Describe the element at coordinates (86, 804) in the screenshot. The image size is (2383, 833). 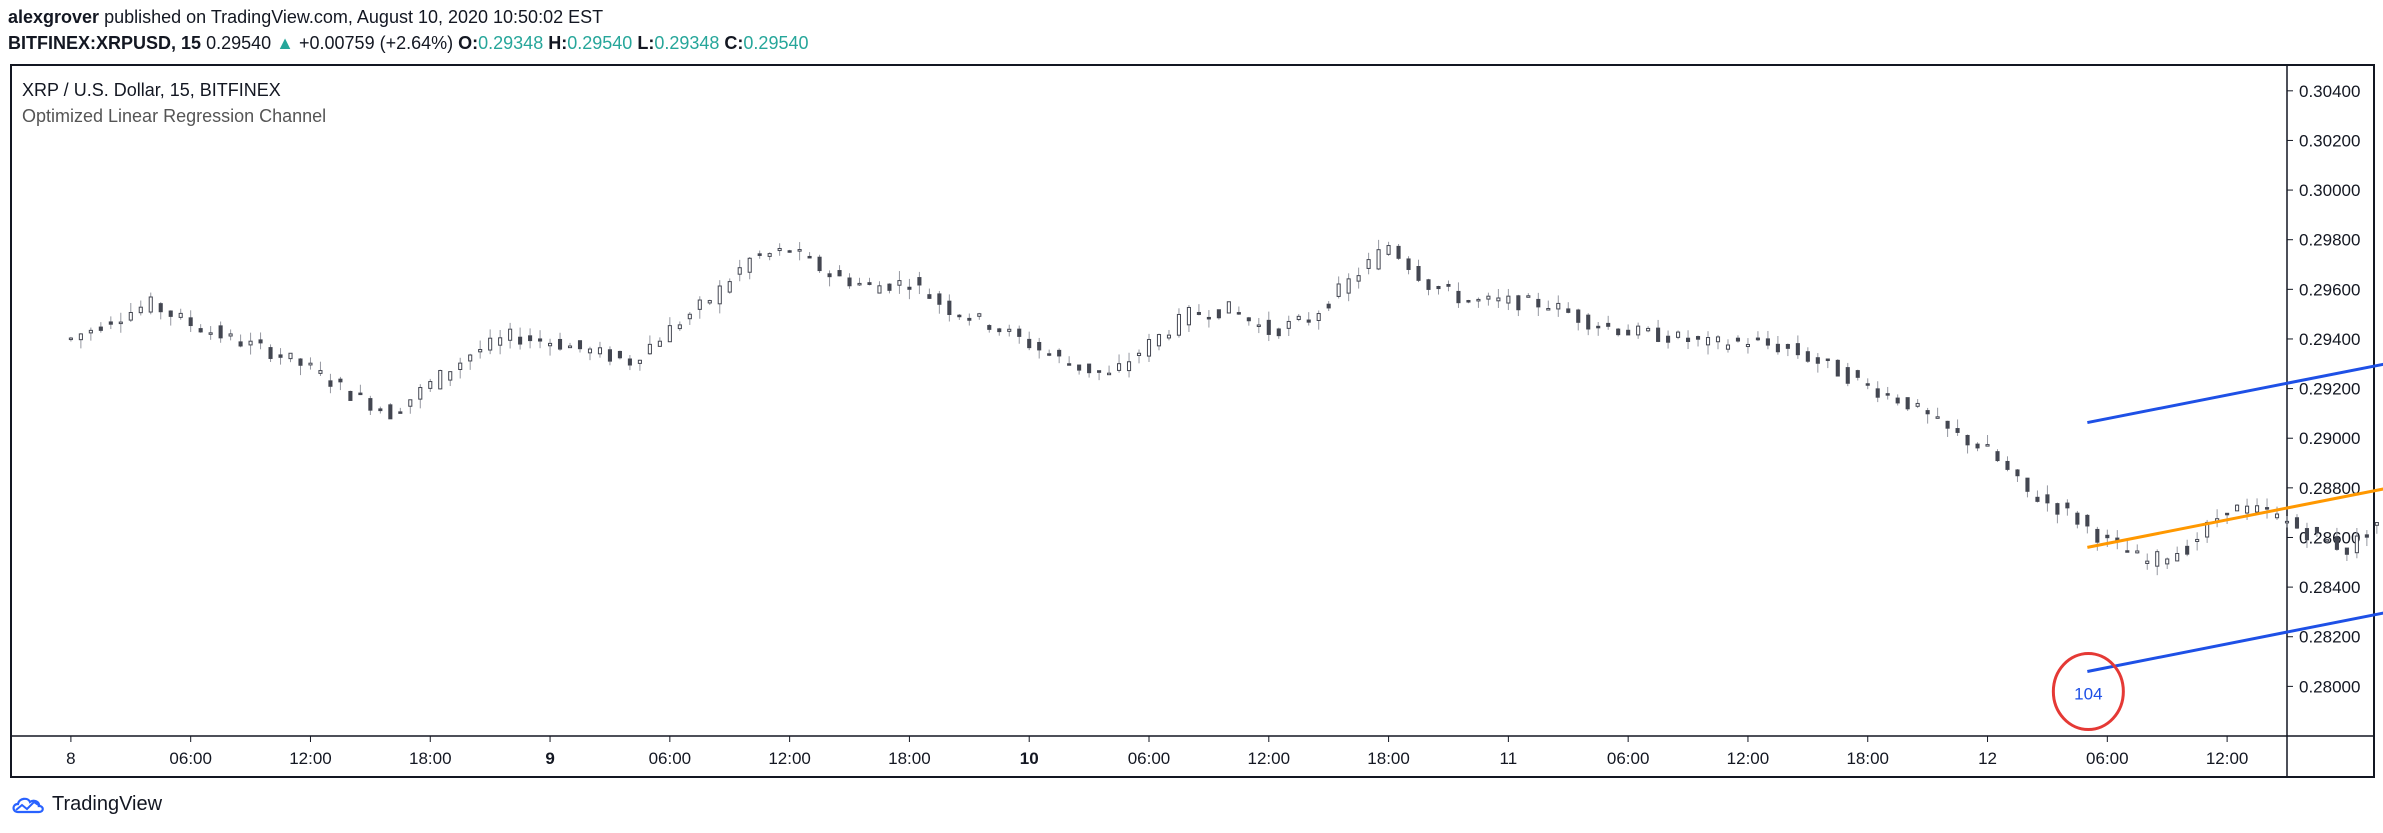
I see `tradingview-logo: TradingView` at that location.